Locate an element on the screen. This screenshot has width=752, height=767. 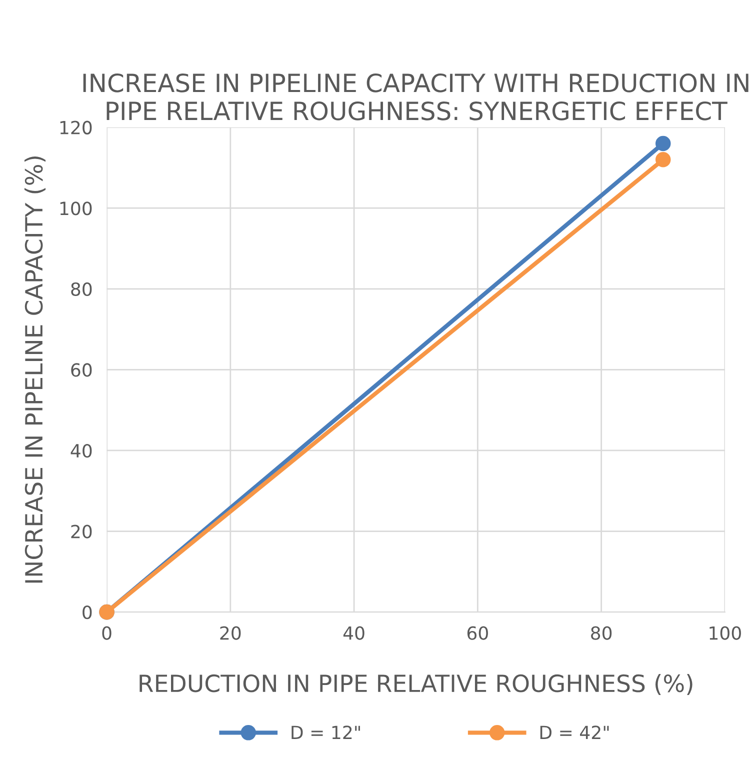
x-tick-label: 0 is located at coordinates (107, 633).